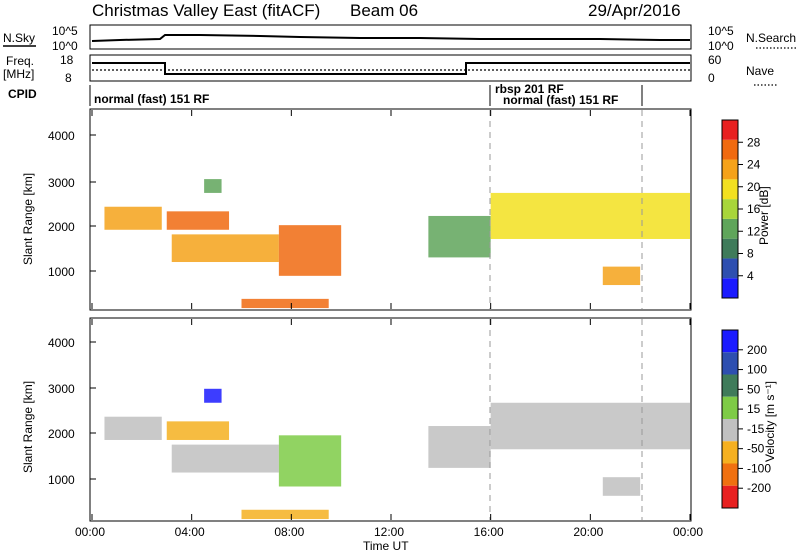 The image size is (800, 554). I want to click on power-colorbar-tick-label: 20, so click(754, 187).